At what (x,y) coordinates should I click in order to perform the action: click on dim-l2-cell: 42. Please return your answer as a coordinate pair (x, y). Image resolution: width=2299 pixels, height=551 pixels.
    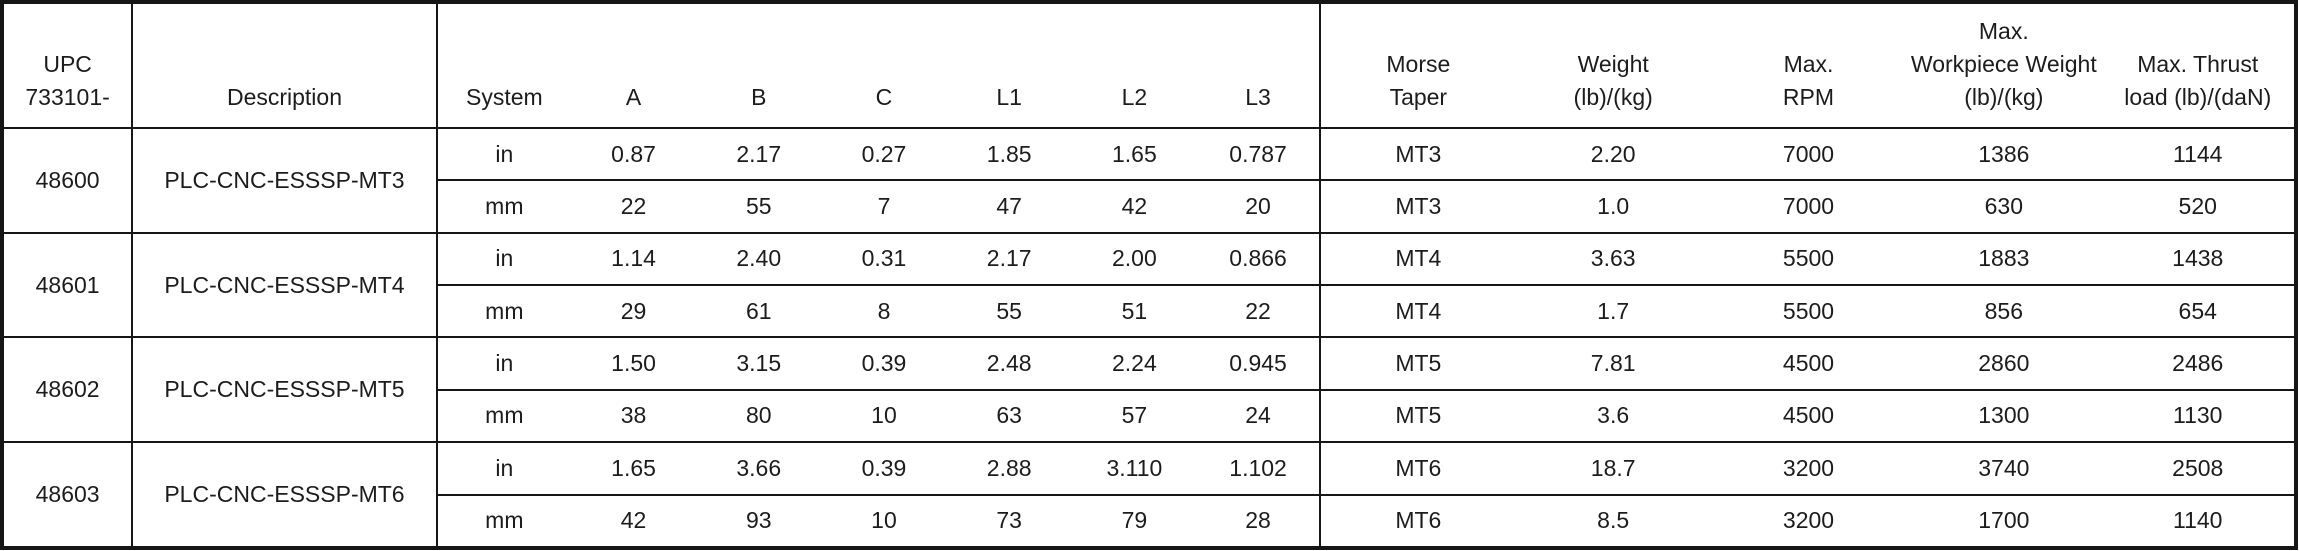
    Looking at the image, I should click on (1134, 207).